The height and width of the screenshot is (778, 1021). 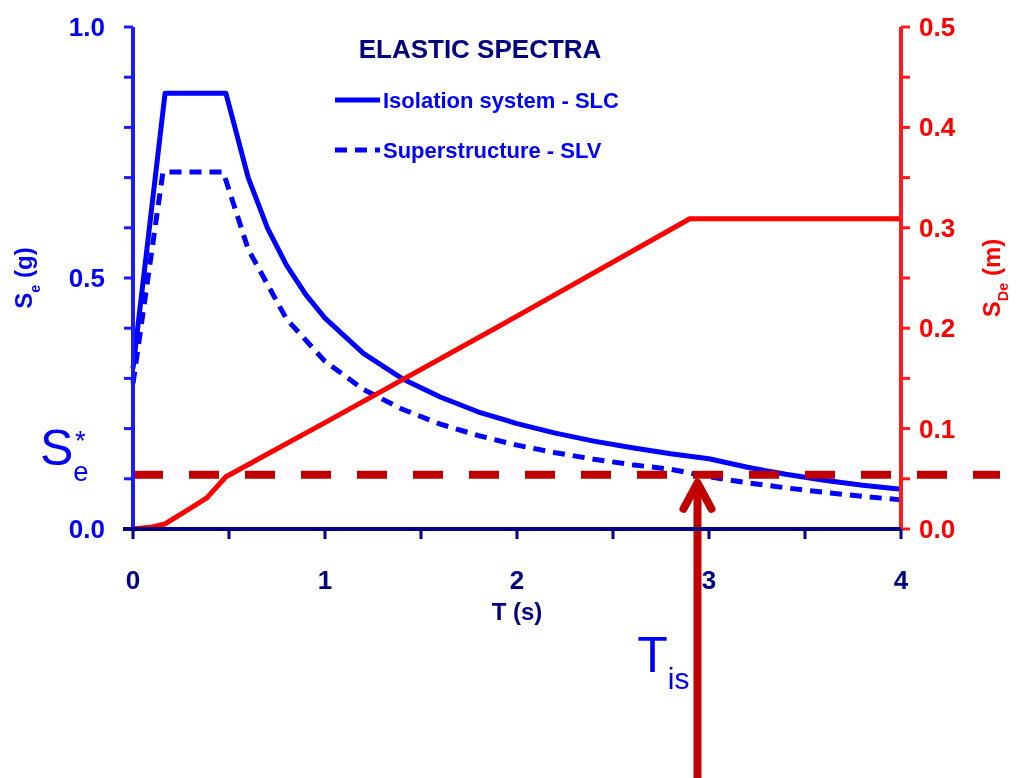 I want to click on ref-line-label: T$_{is}$, so click(x=663, y=661).